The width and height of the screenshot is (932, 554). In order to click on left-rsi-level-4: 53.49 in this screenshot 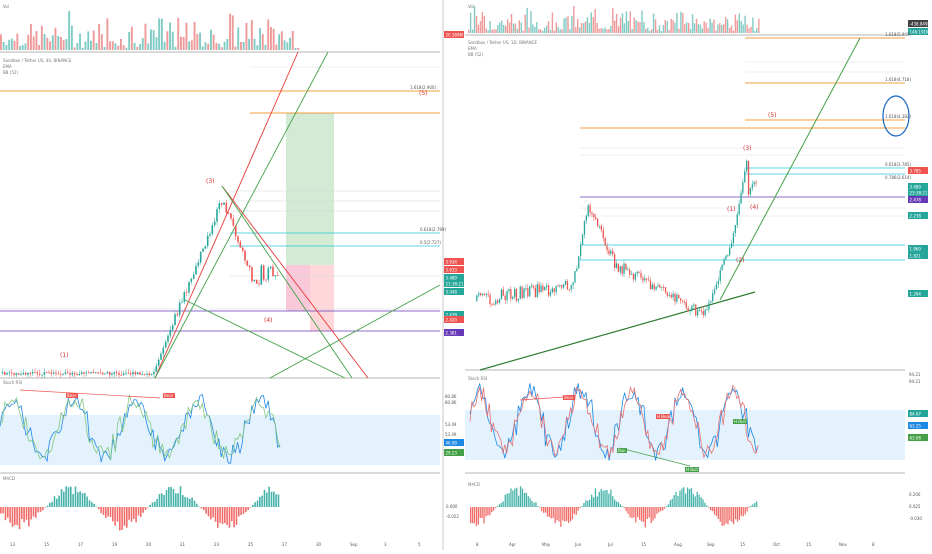, I will do `click(451, 434)`.